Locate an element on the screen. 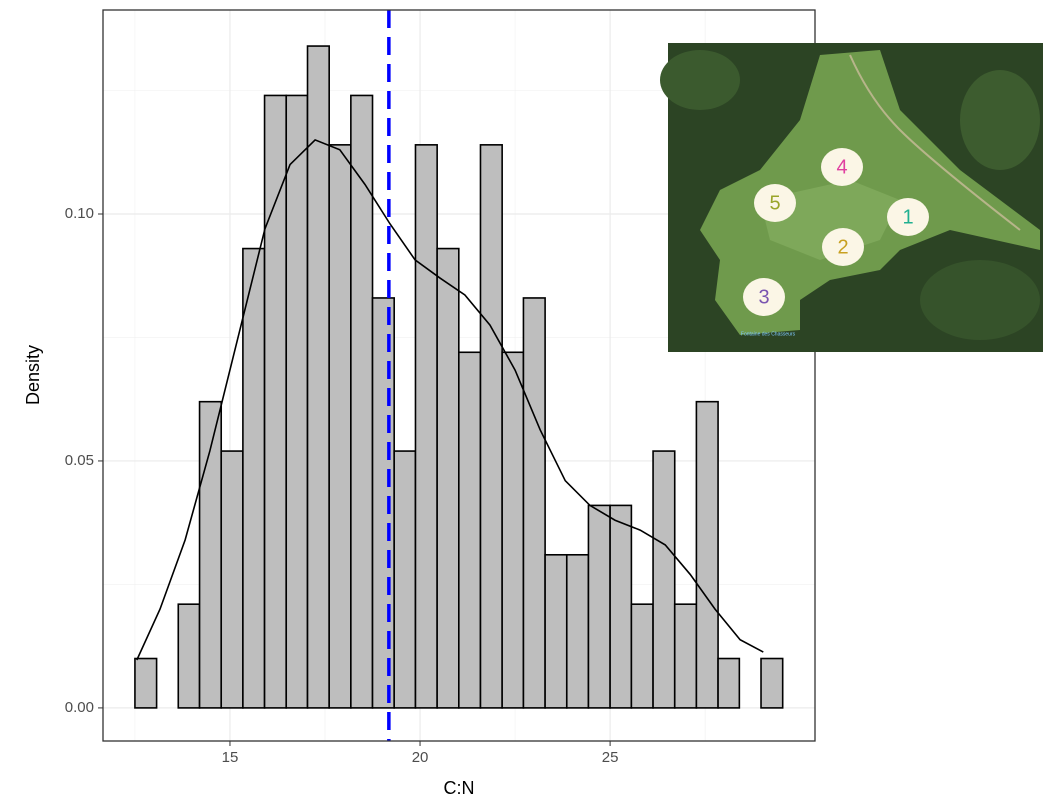  x-tick-label: 20 is located at coordinates (420, 757).